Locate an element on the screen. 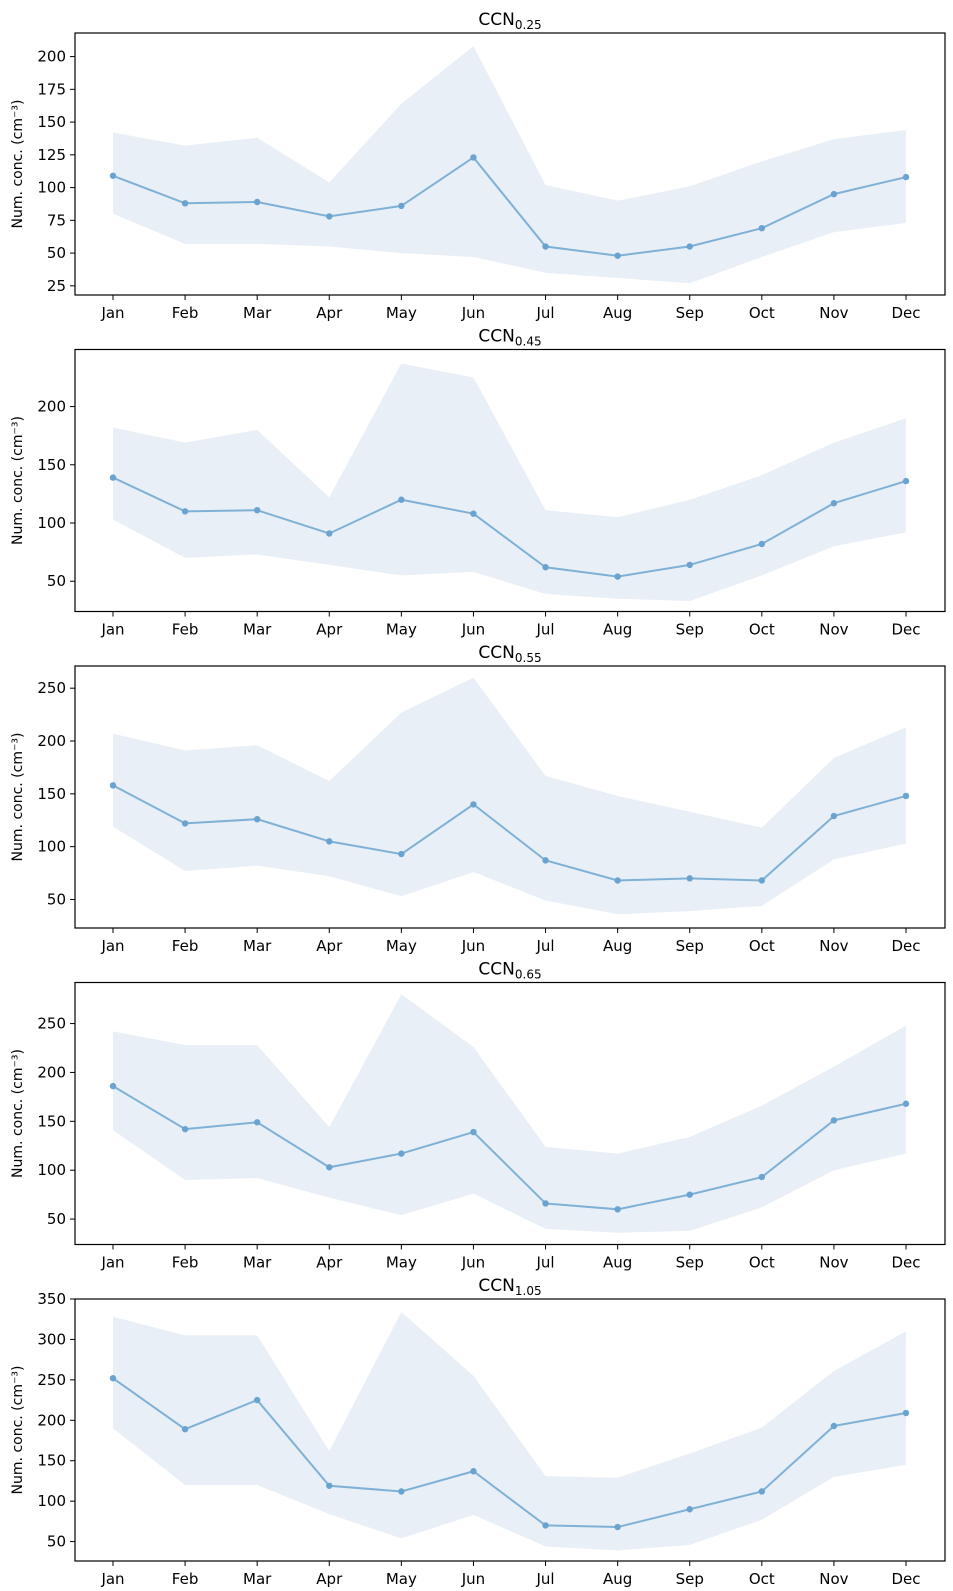  y-tick-label: 175 is located at coordinates (51, 89).